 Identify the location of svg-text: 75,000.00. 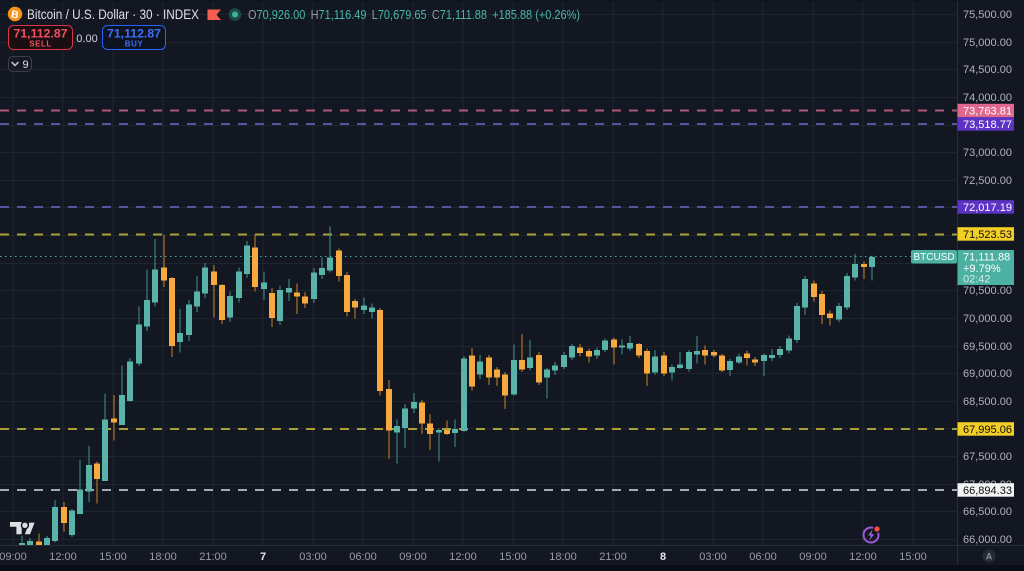
(987, 43).